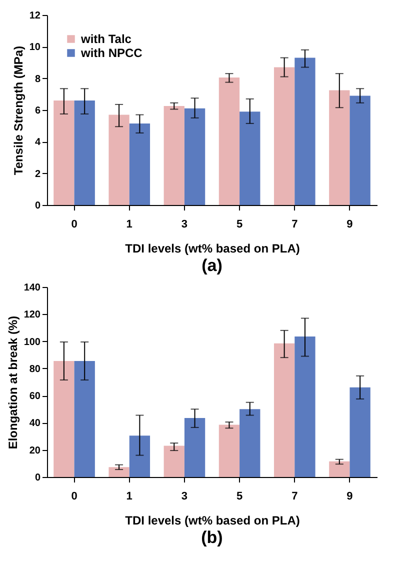 The height and width of the screenshot is (565, 403). What do you see at coordinates (35, 450) in the screenshot?
I see `y-tick-label: 20` at bounding box center [35, 450].